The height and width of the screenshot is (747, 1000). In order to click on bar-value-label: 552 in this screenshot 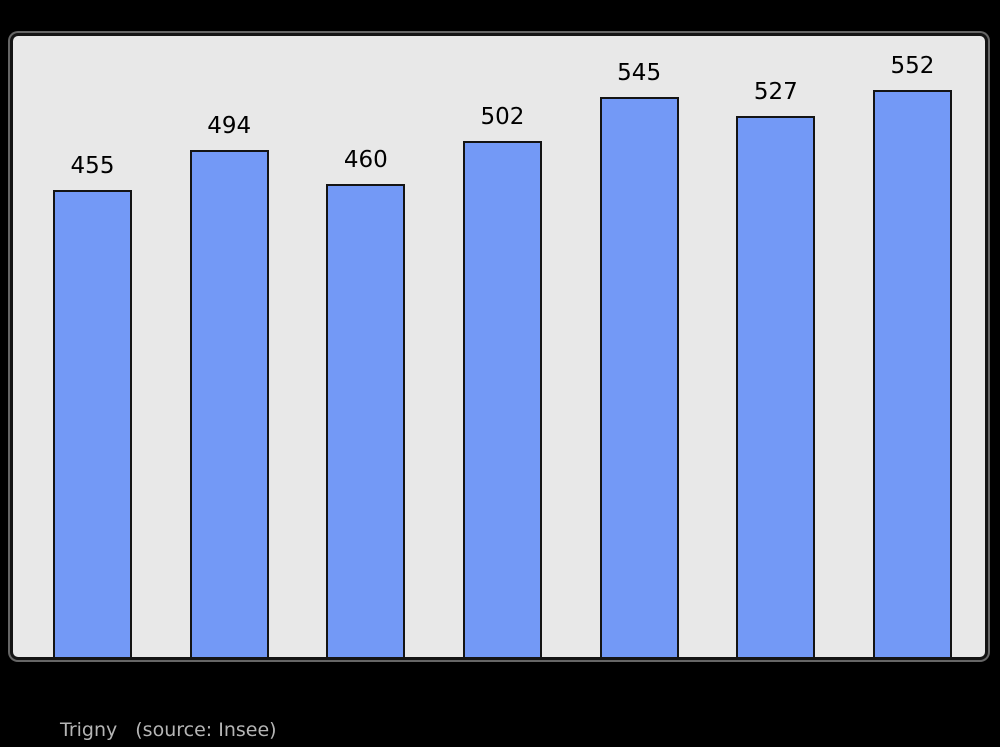, I will do `click(912, 66)`.